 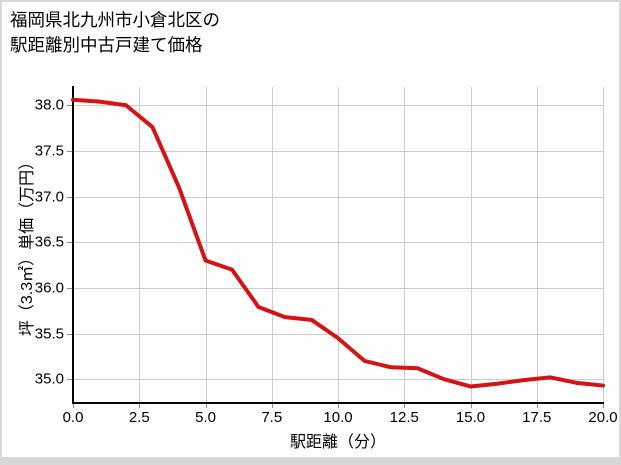 I want to click on y-tick-label: 38.0, so click(x=49, y=105).